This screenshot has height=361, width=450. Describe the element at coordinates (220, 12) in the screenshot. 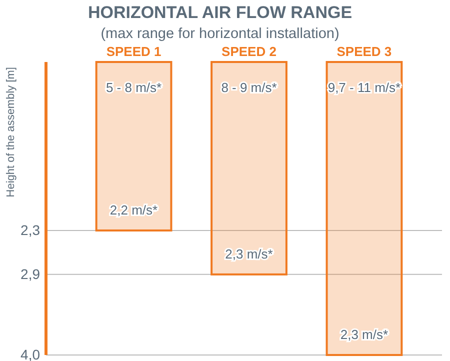

I see `chart-title: HORIZONTAL AIR FLOW RANGE` at that location.